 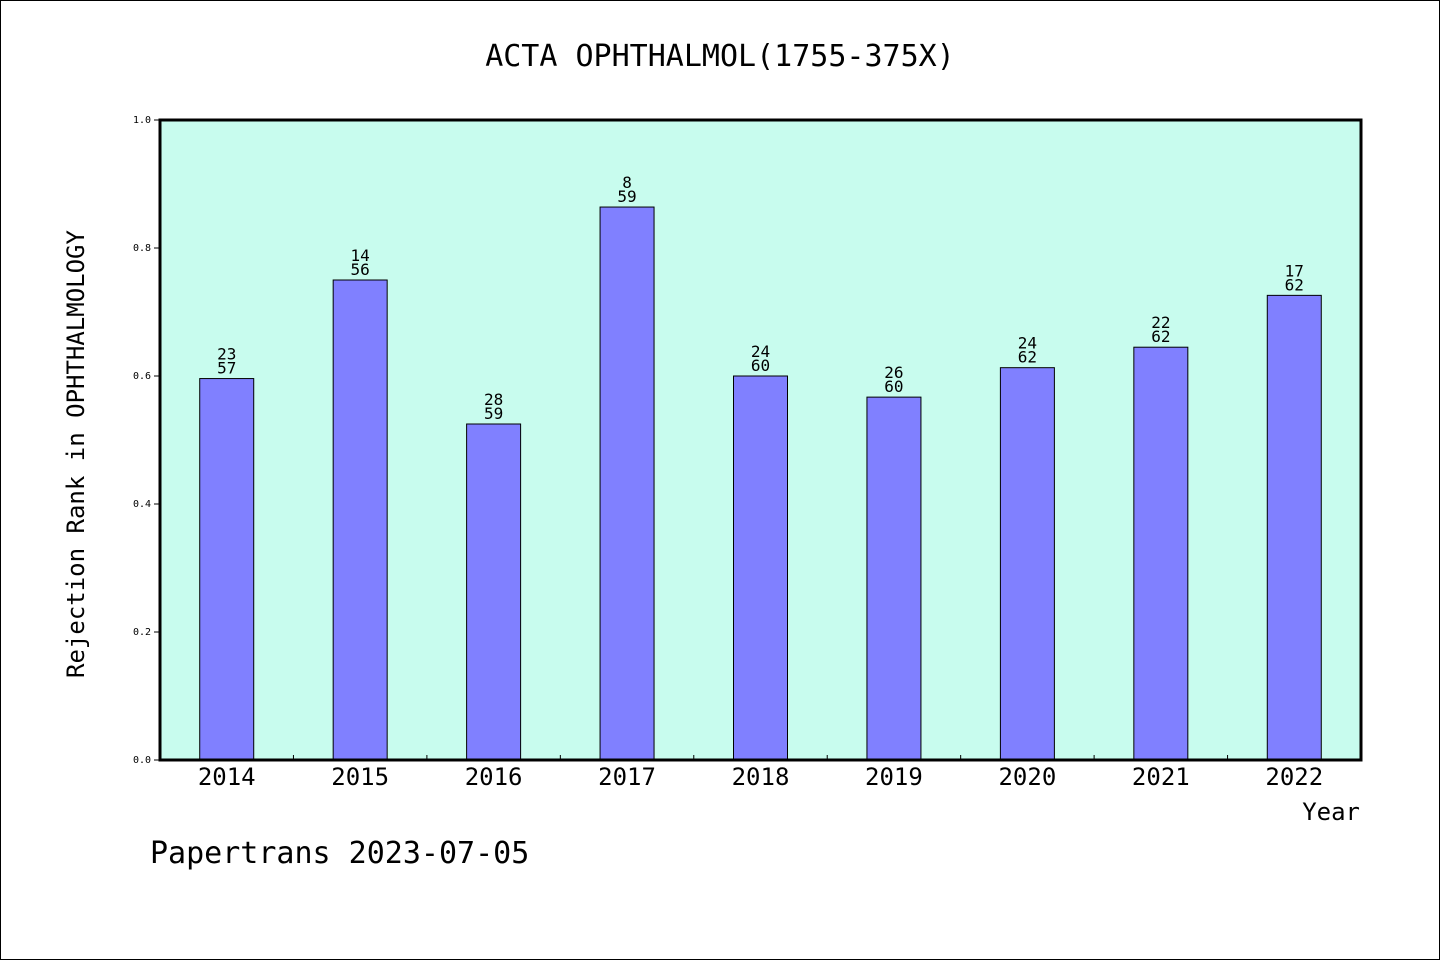 I want to click on x-tick-label: 2022, so click(x=1294, y=777).